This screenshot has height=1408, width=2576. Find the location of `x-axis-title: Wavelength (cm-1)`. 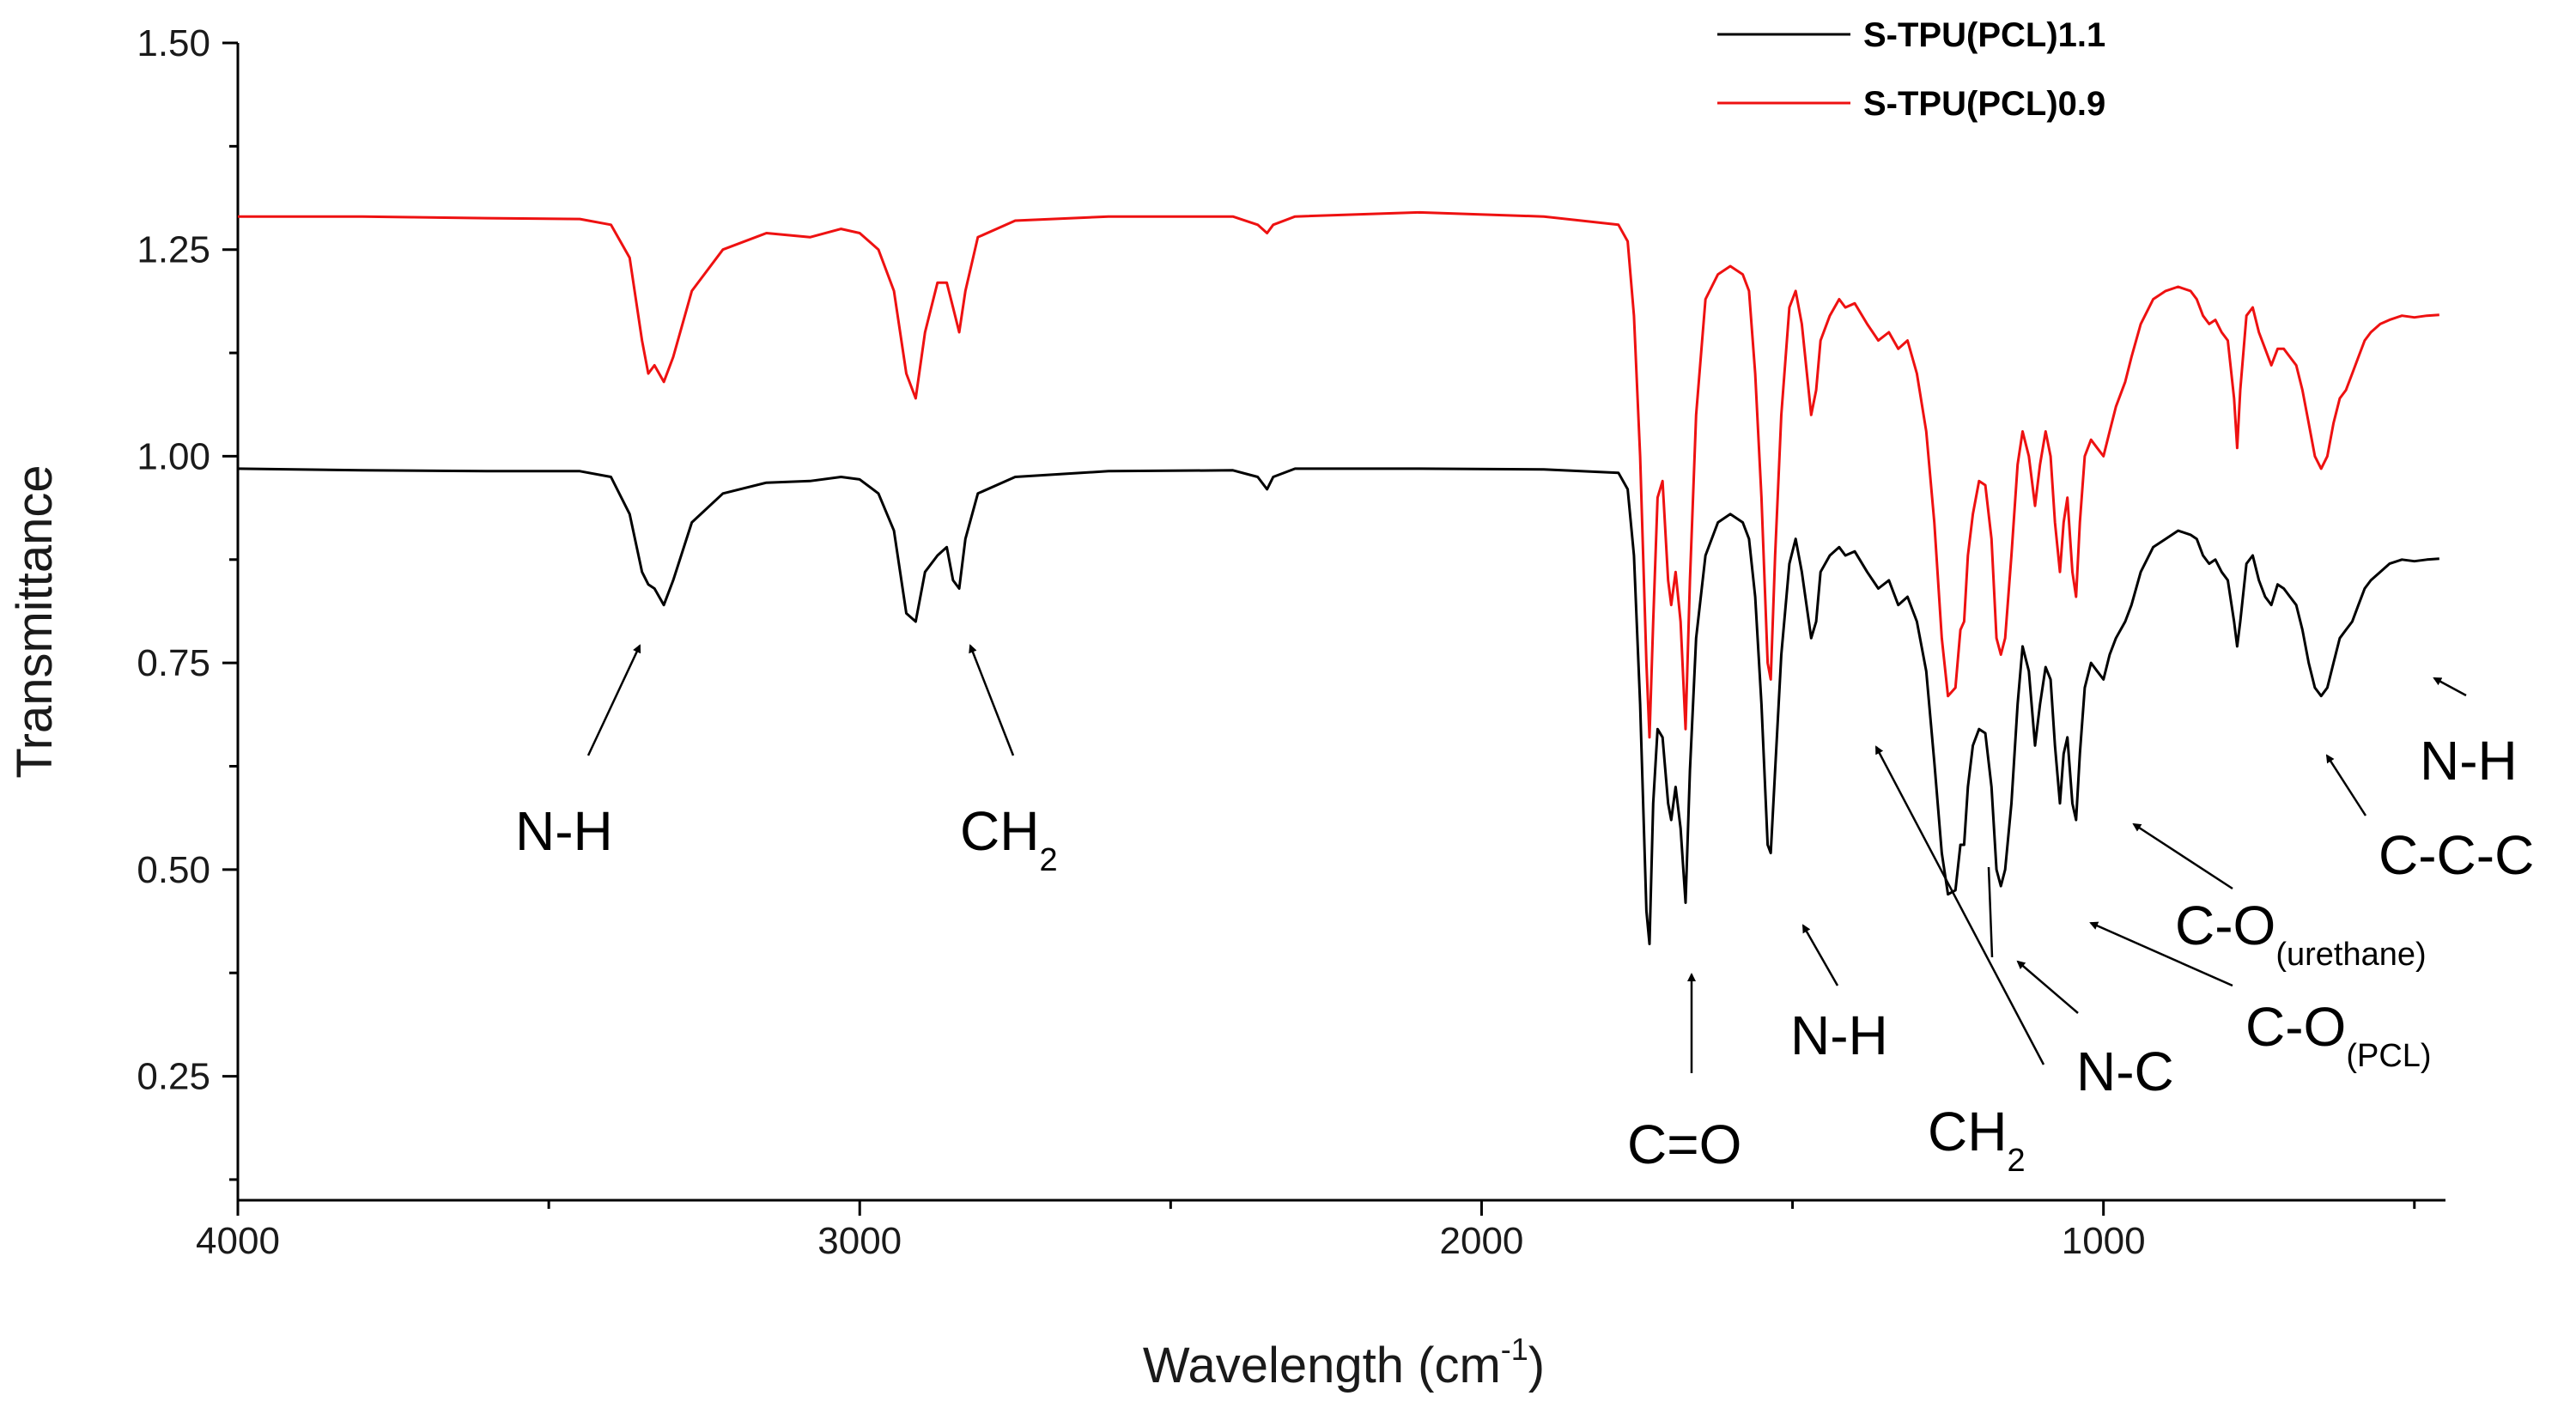

x-axis-title: Wavelength (cm-1) is located at coordinates (1344, 1362).